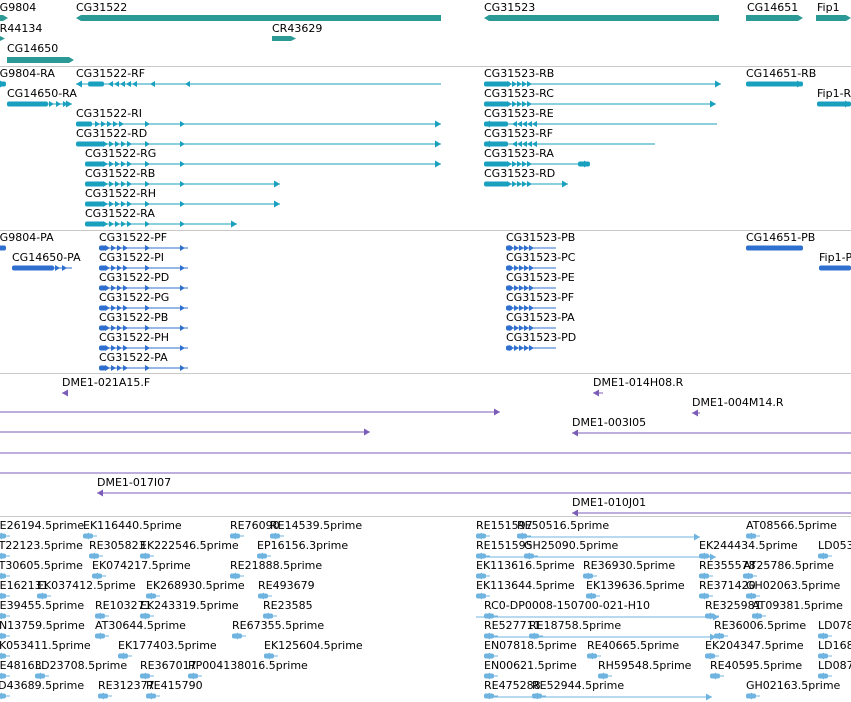  Describe the element at coordinates (40, 60) in the screenshot. I see `gene-cg14650` at that location.